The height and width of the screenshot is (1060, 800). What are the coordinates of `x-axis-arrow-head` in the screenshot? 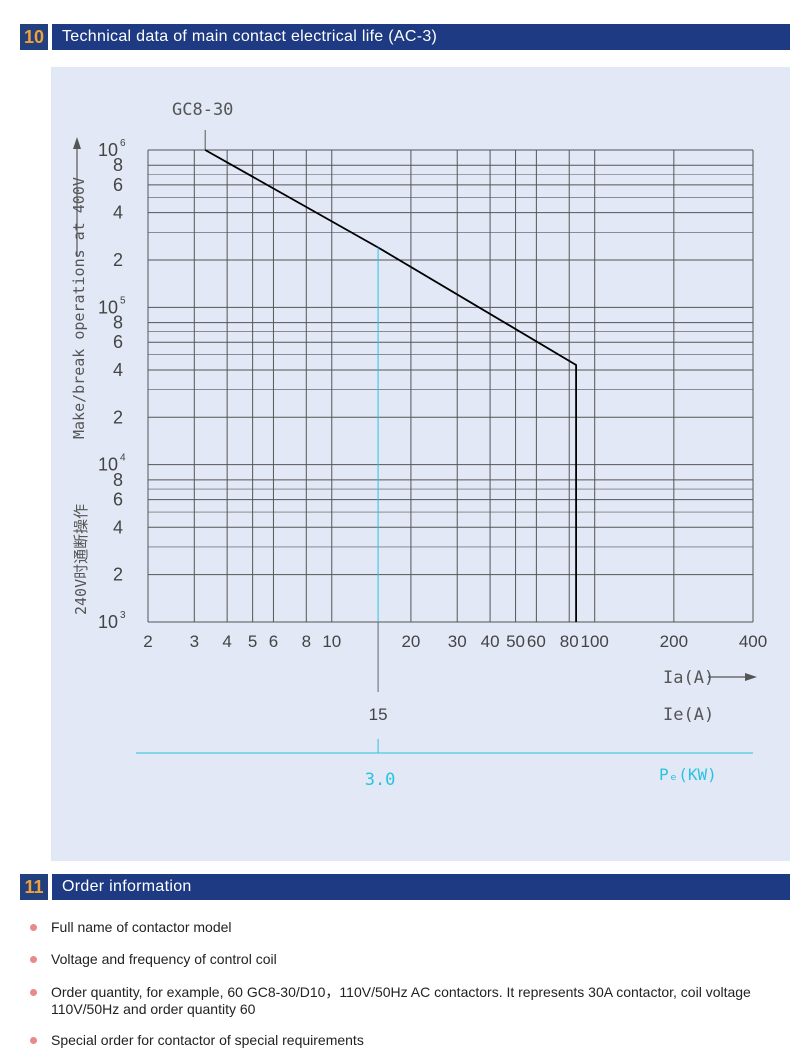 It's located at (751, 677).